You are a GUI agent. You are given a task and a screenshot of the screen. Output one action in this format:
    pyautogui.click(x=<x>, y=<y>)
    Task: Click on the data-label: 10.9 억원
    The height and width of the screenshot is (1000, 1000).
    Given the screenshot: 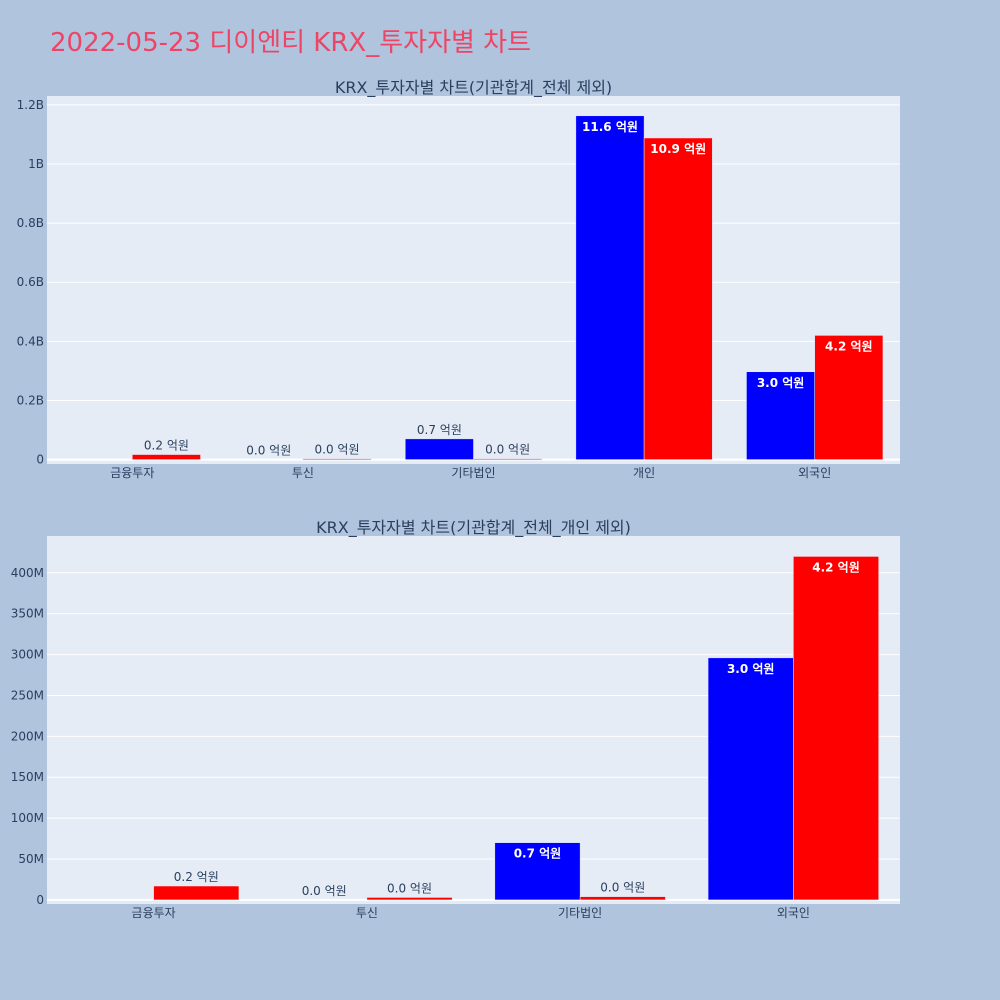 What is the action you would take?
    pyautogui.click(x=678, y=149)
    